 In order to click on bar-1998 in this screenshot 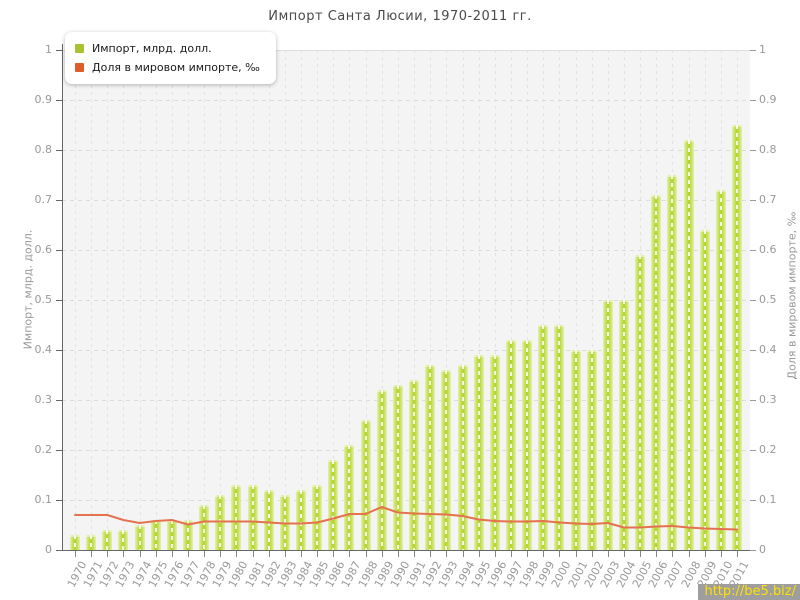, I will do `click(527, 445)`.